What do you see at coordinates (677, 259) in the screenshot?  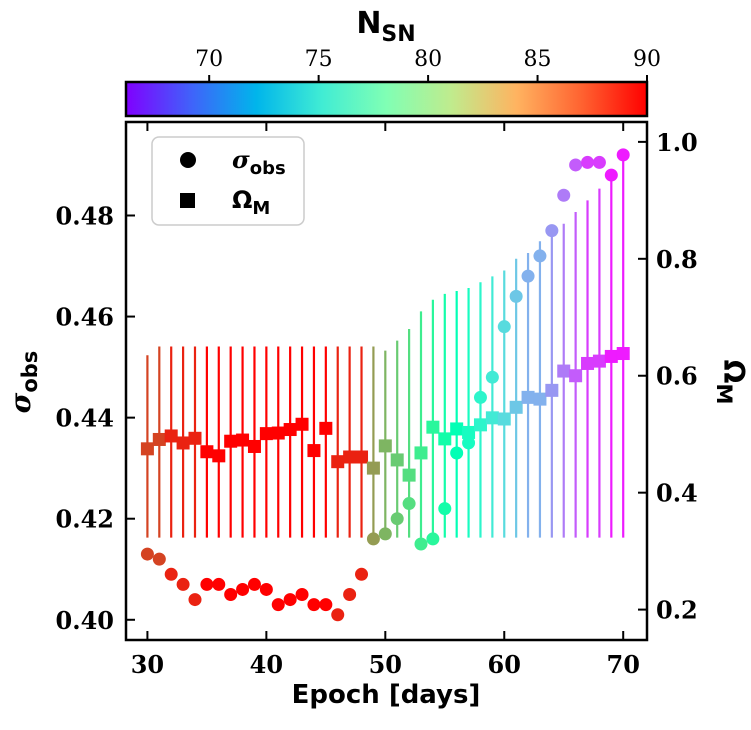 I see `y-right-tick-label: 0.8` at bounding box center [677, 259].